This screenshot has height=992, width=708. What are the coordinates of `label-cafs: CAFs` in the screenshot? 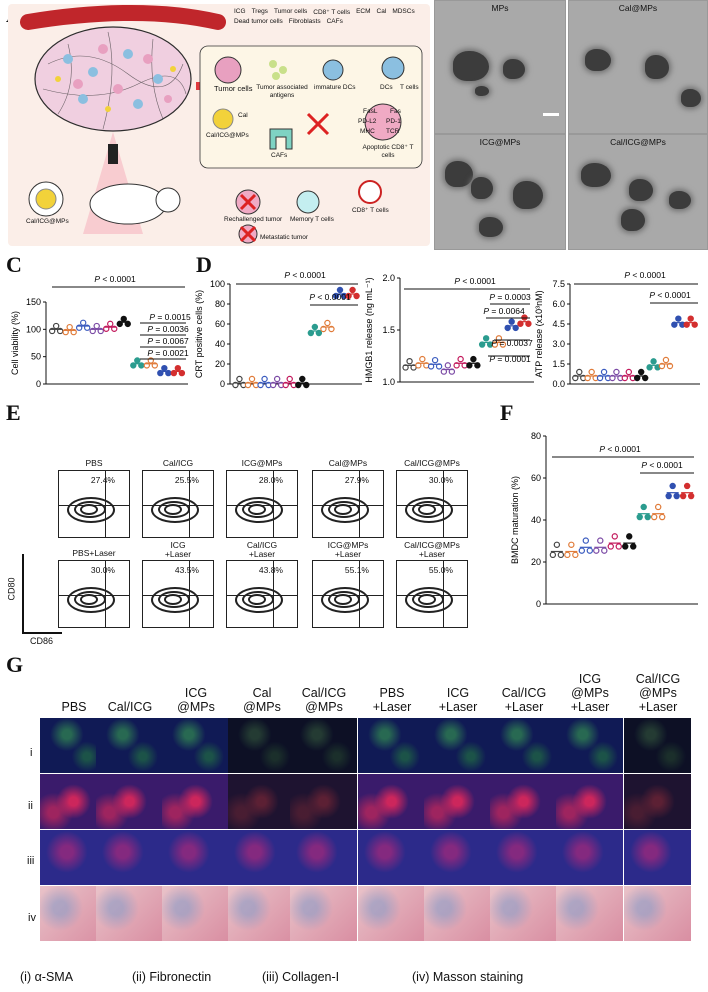 It's located at (279, 155).